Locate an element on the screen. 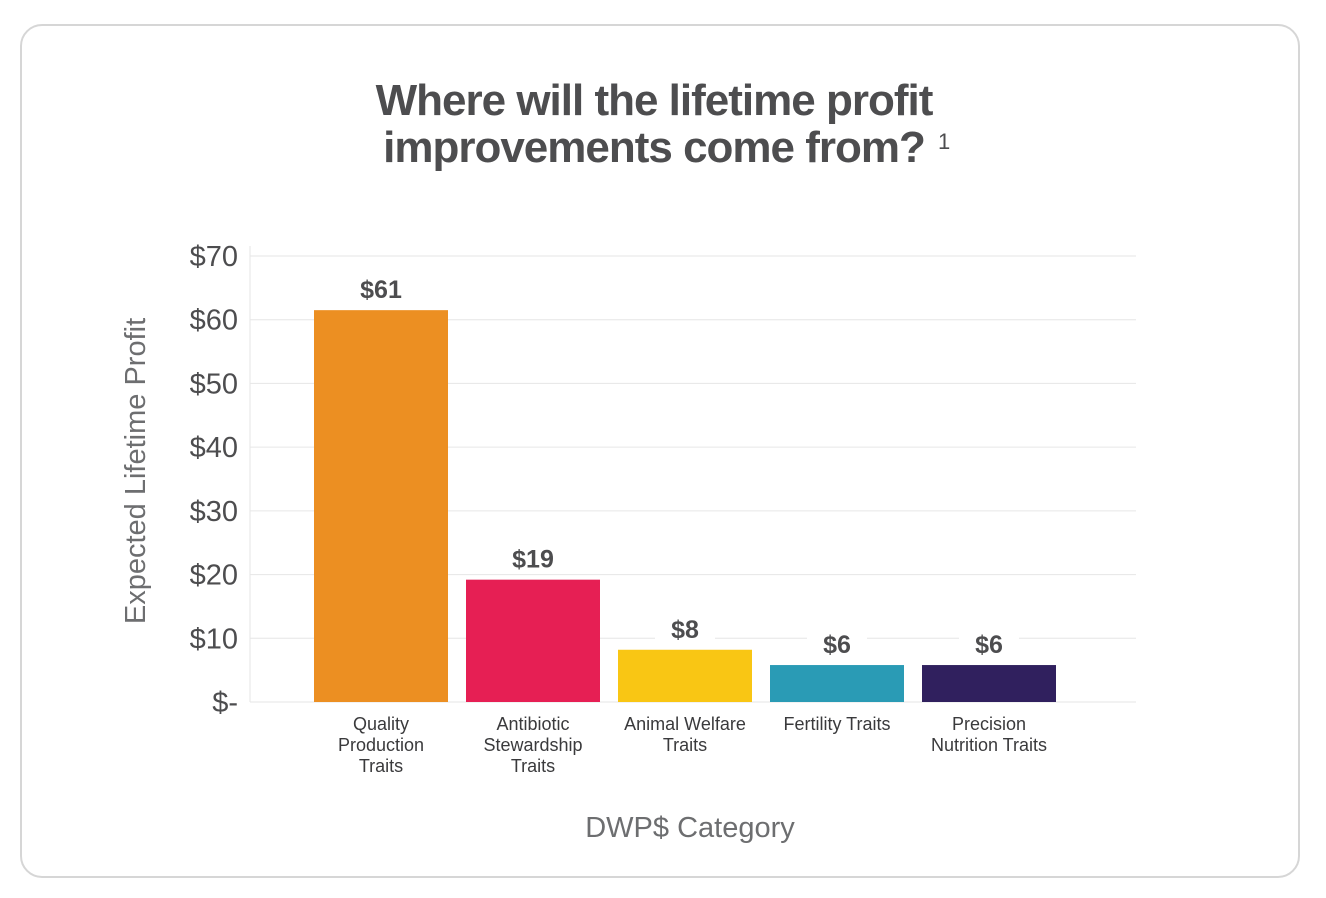  data-label: $8 is located at coordinates (685, 630).